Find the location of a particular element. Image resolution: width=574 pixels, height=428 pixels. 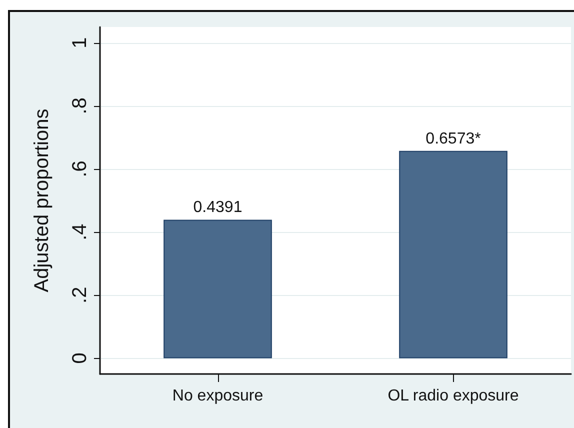

y-tick-label: .2 is located at coordinates (80, 295).